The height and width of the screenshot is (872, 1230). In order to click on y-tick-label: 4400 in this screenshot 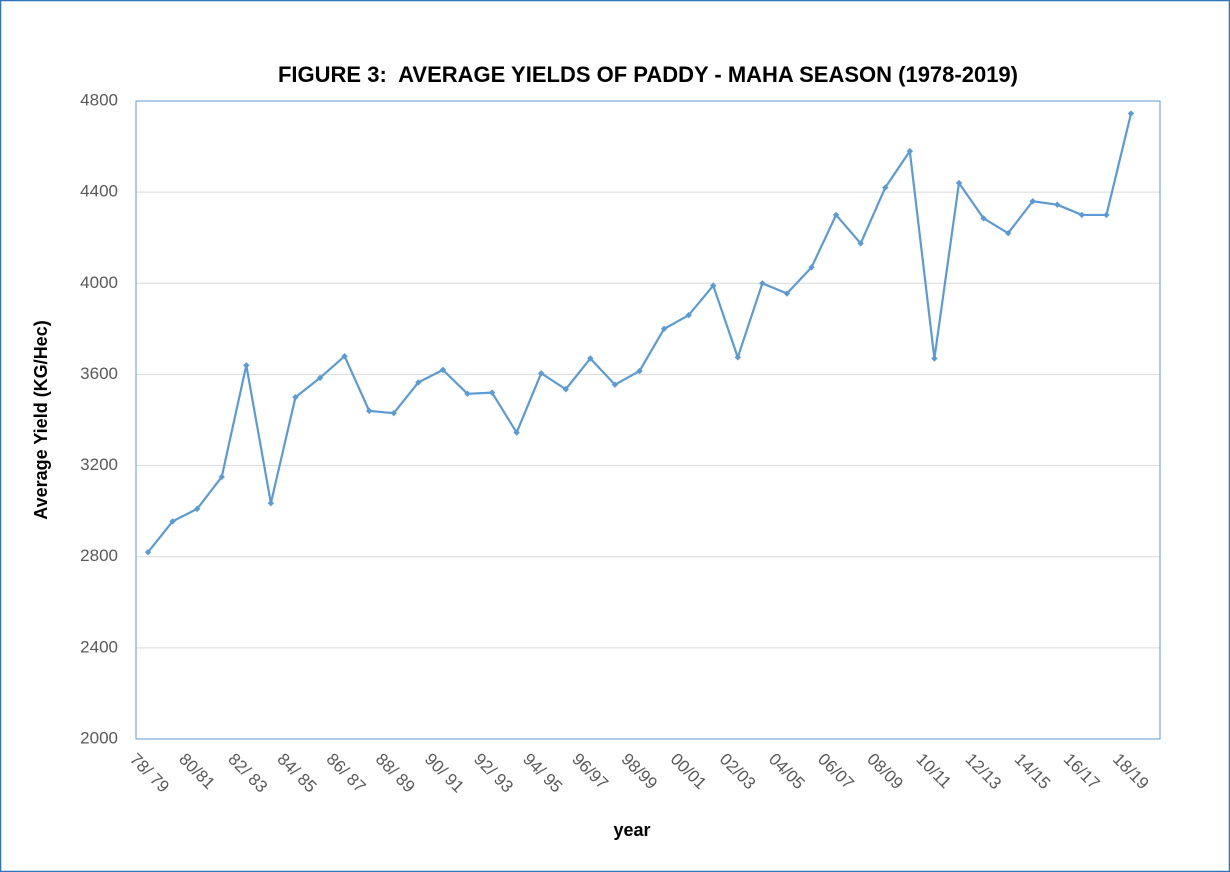, I will do `click(99, 191)`.